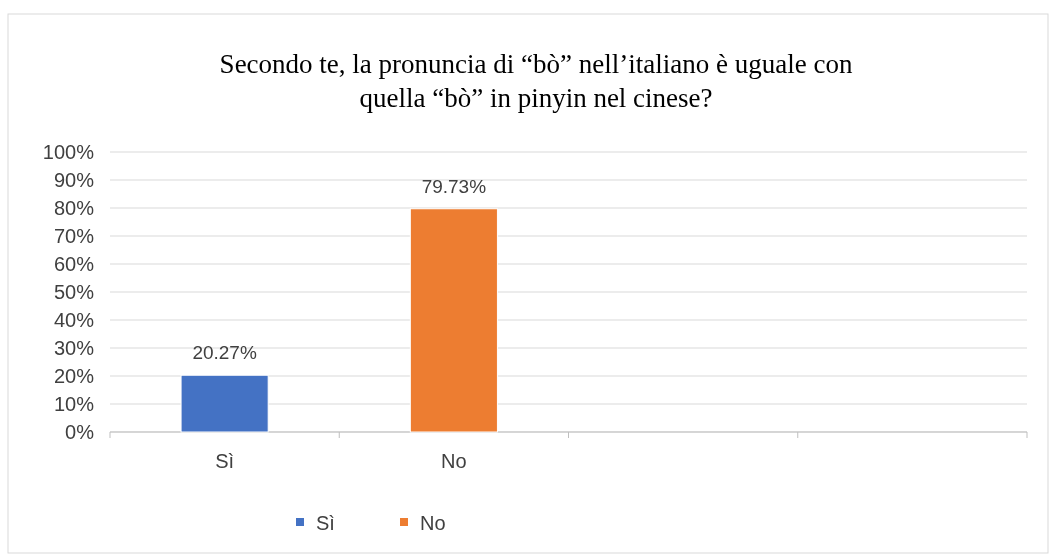  Describe the element at coordinates (74, 180) in the screenshot. I see `y-tick-label: 90%` at that location.